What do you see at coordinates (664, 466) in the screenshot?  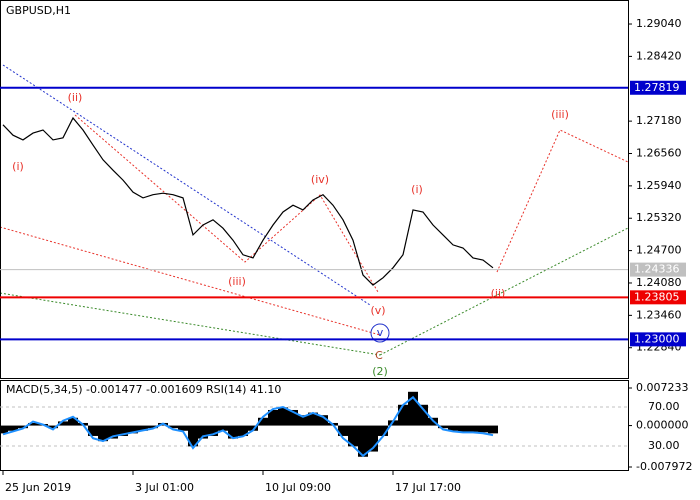 I see `y-tick-label: -0.007972` at bounding box center [664, 466].